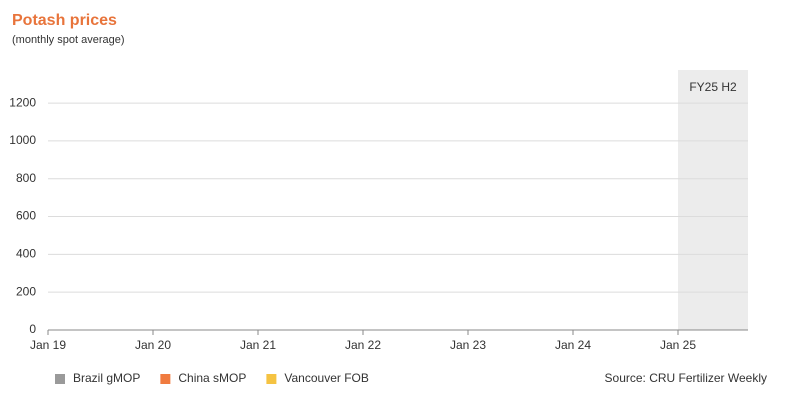 This screenshot has height=414, width=800. I want to click on x-tick-label: Jan 22, so click(363, 345).